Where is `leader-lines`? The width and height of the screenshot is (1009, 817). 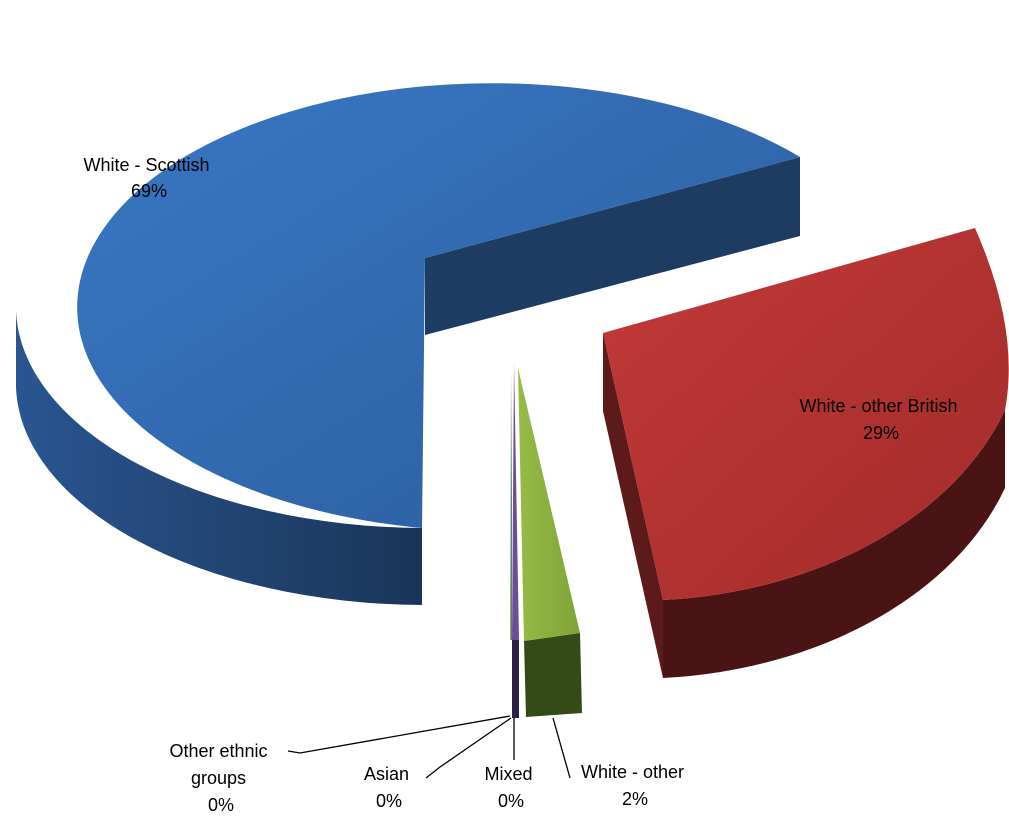
leader-lines is located at coordinates (429, 747).